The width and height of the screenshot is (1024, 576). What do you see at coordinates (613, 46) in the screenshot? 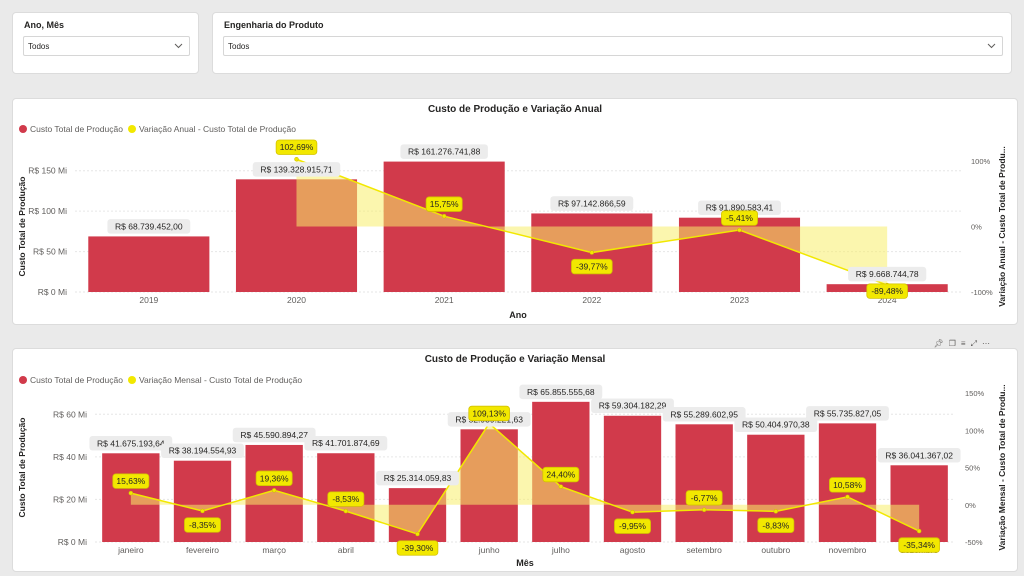
I see `product-eng-dropdown: Todos` at bounding box center [613, 46].